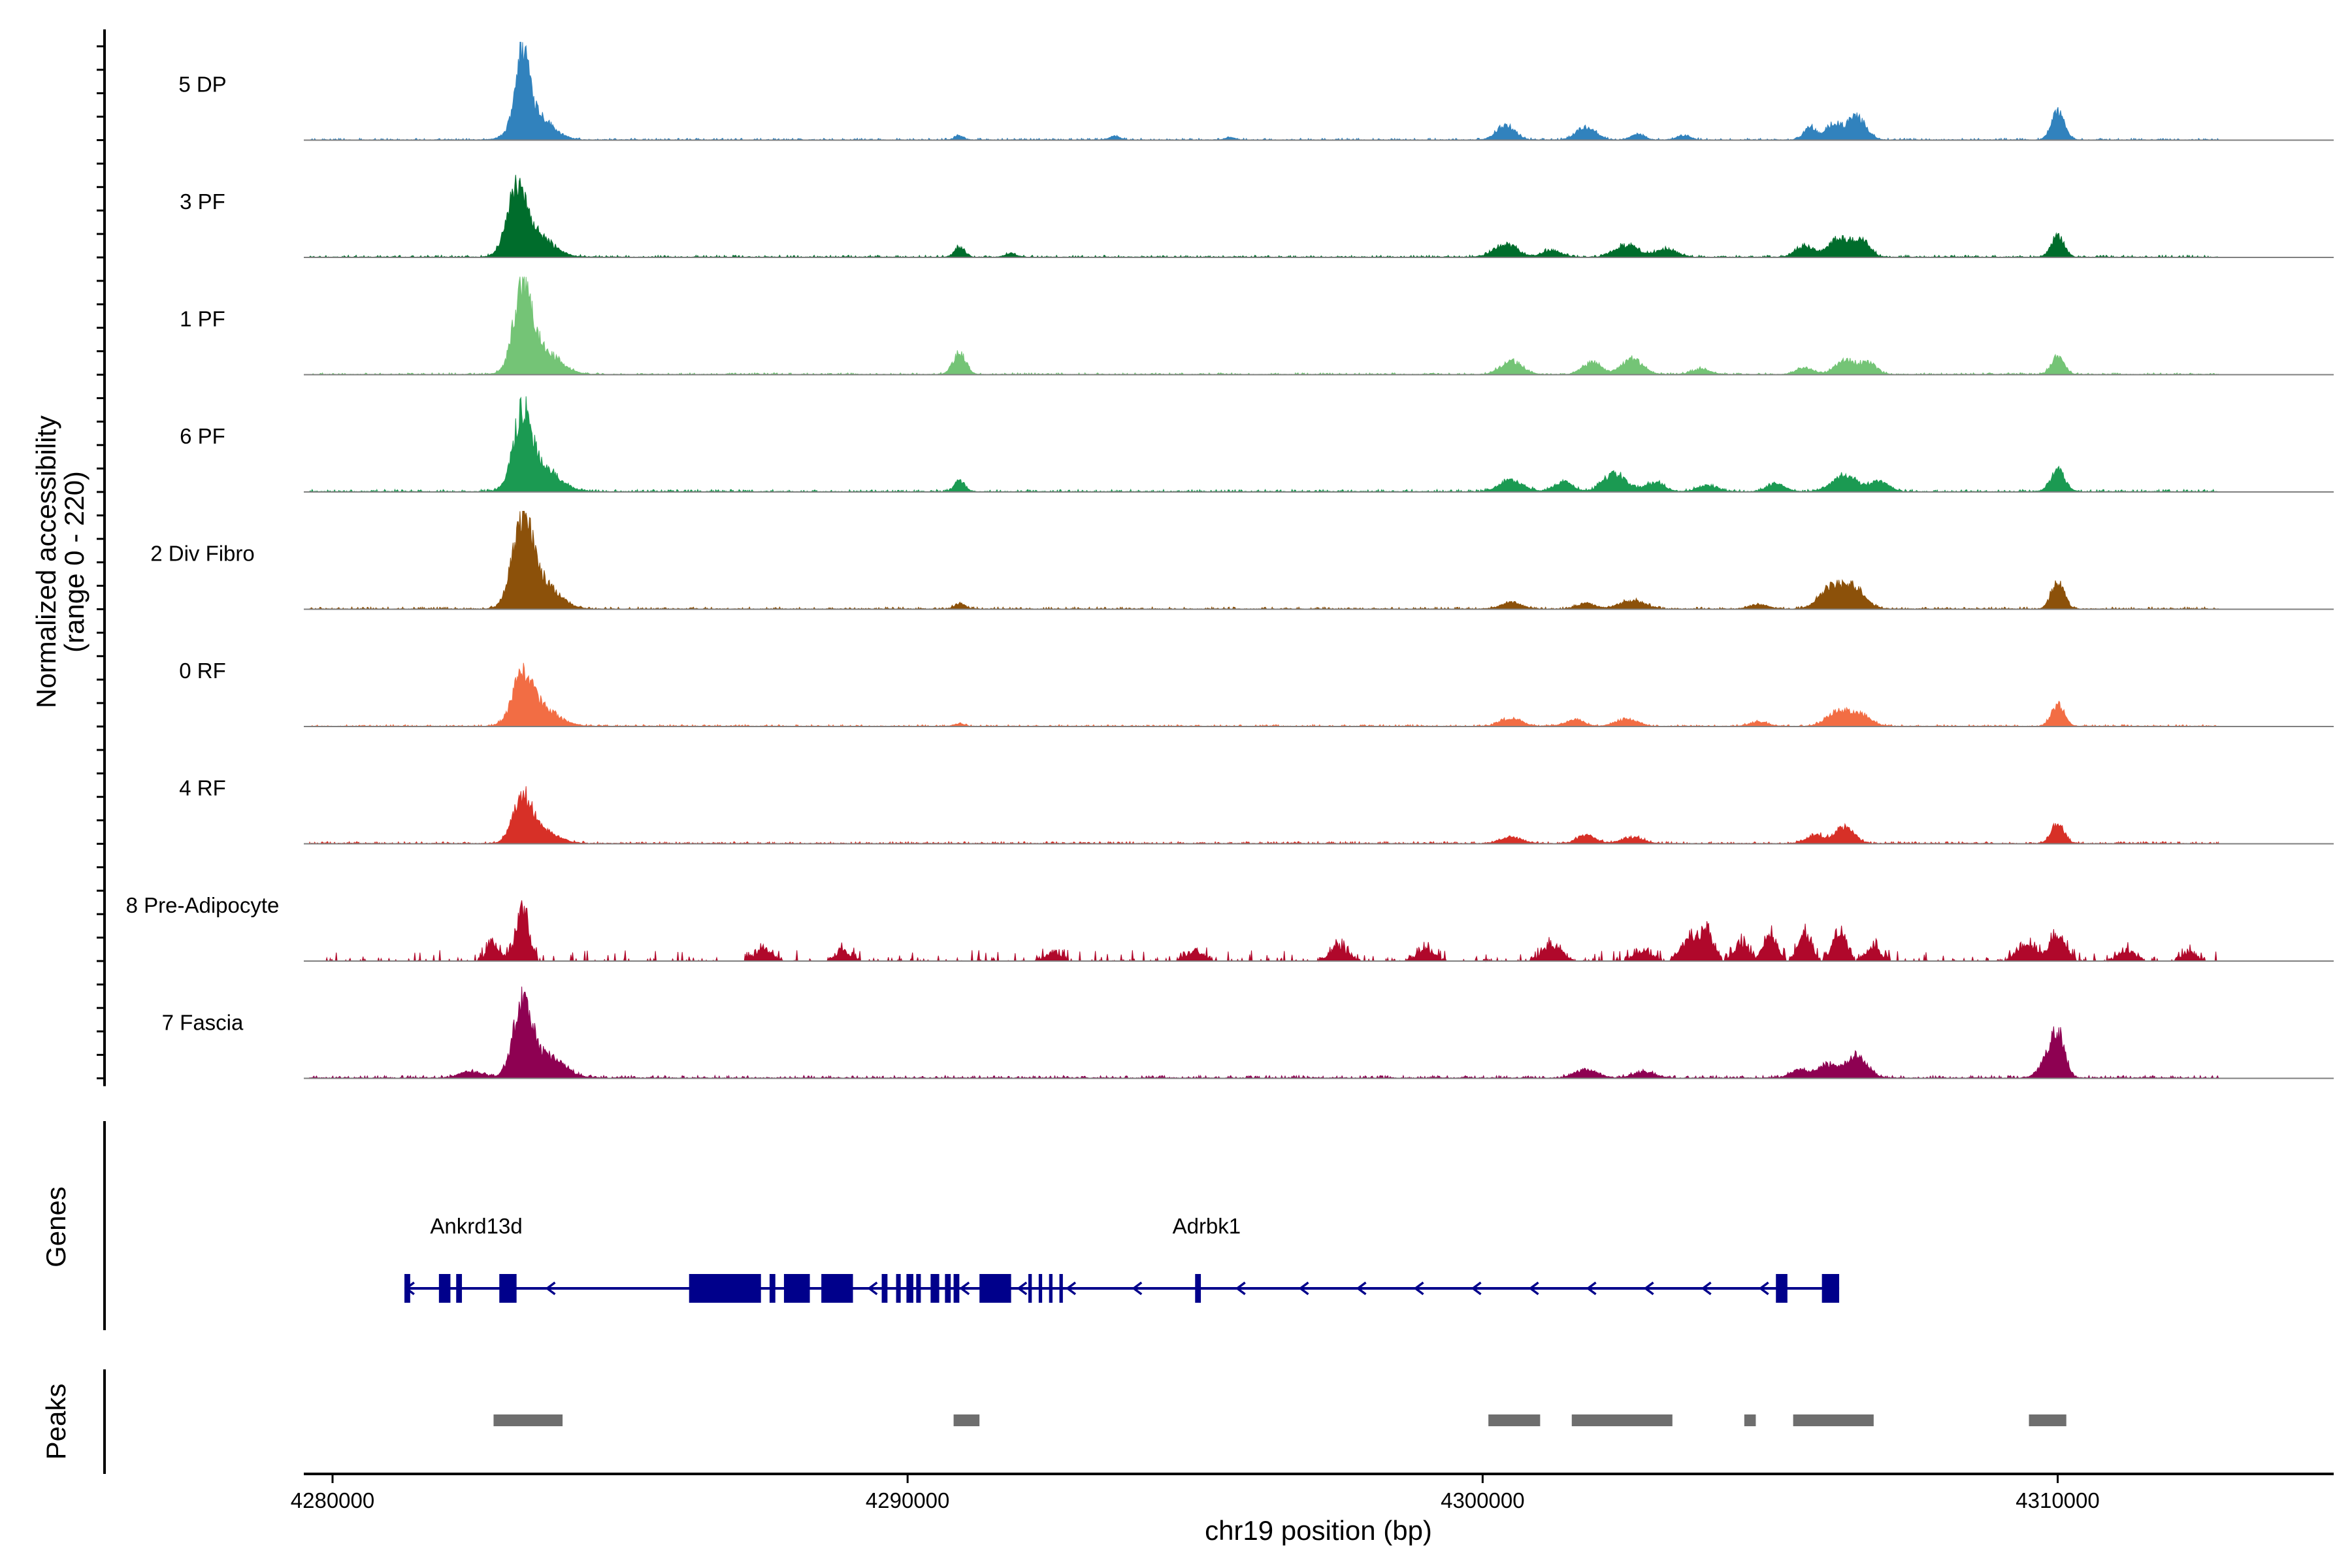  I want to click on y-axis-label-range: (range 0 - 220), so click(74, 562).